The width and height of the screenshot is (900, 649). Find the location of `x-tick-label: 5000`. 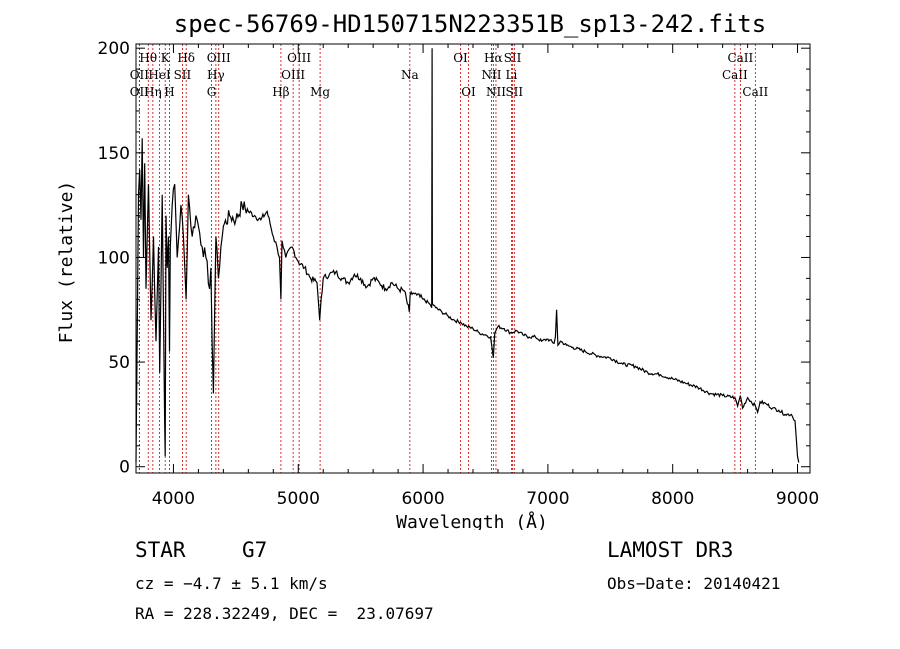

x-tick-label: 5000 is located at coordinates (298, 499).